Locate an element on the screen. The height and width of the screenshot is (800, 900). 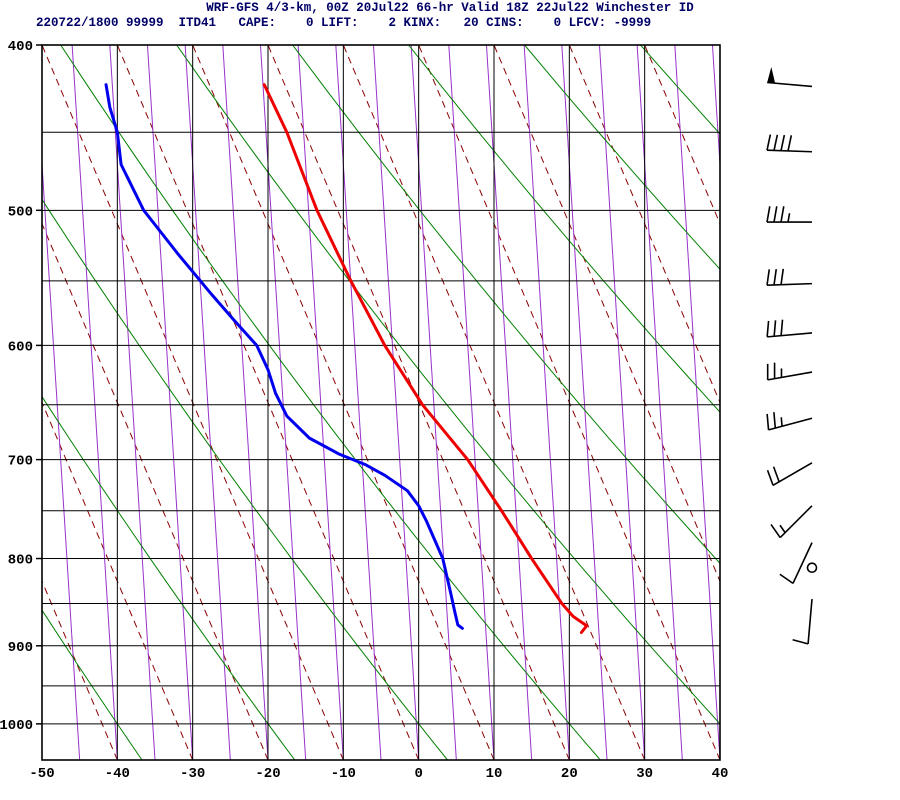
wind-barbs is located at coordinates (792, 356).